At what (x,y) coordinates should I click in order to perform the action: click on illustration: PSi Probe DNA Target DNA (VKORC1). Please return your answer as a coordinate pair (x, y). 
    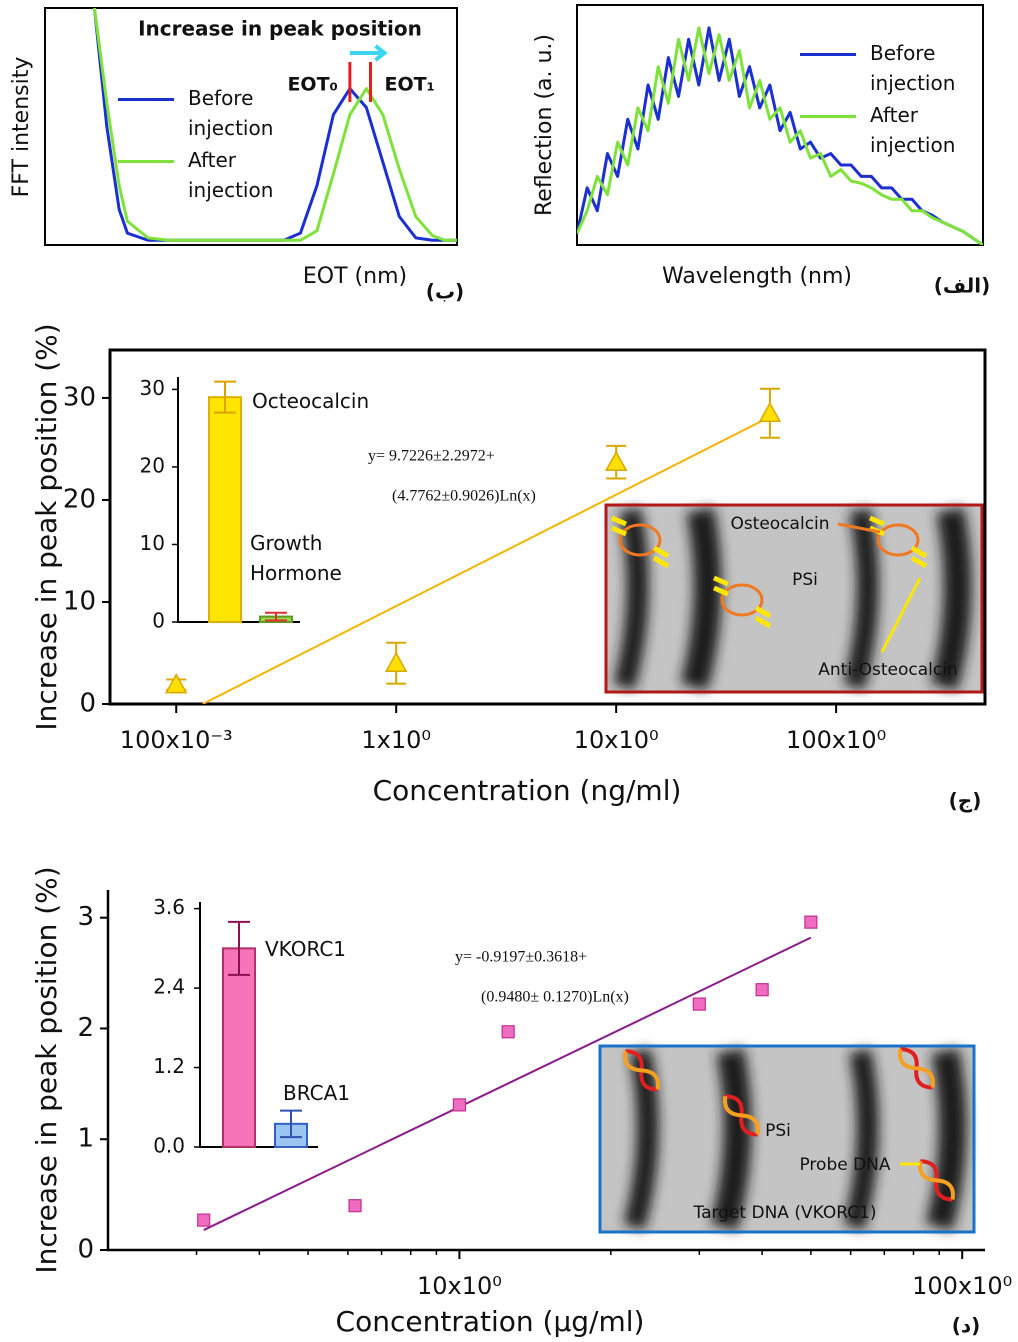
    Looking at the image, I should click on (787, 1139).